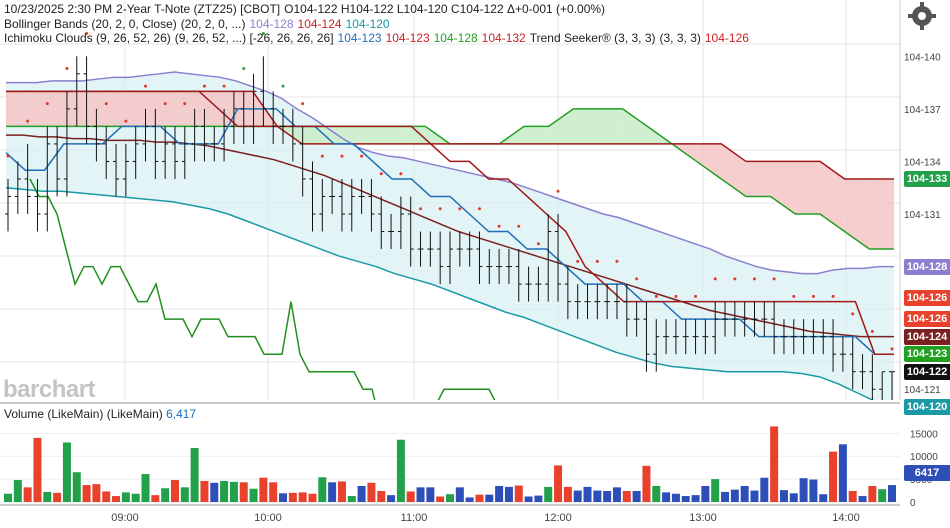  What do you see at coordinates (134, 414) in the screenshot?
I see `volume-sub: (LikeMain)` at bounding box center [134, 414].